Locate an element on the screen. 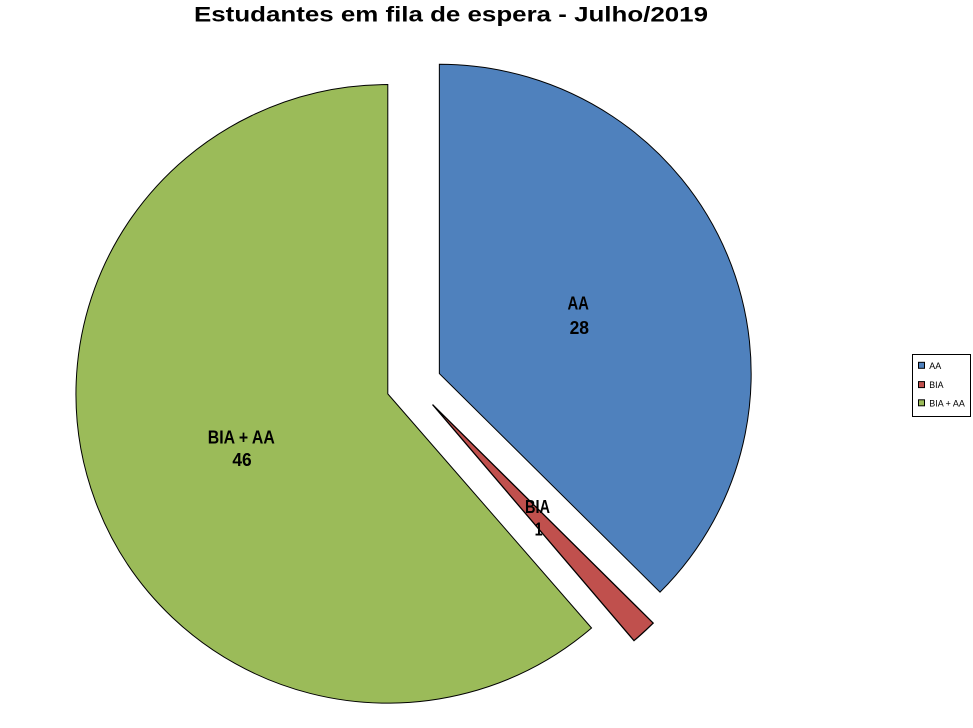 The image size is (973, 728). svg-text: 46 is located at coordinates (241, 460).